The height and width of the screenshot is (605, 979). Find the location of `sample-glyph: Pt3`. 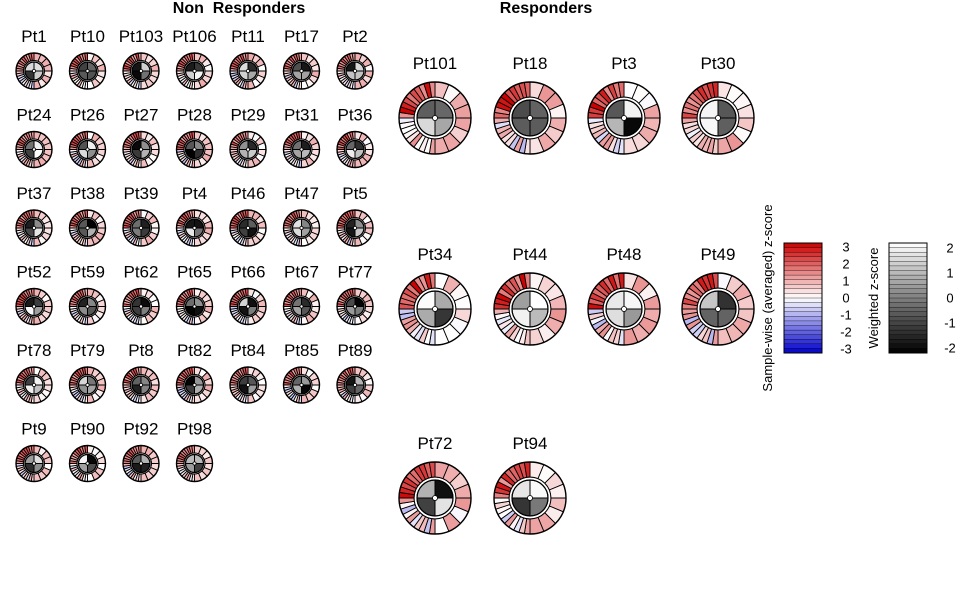

sample-glyph: Pt3 is located at coordinates (624, 104).